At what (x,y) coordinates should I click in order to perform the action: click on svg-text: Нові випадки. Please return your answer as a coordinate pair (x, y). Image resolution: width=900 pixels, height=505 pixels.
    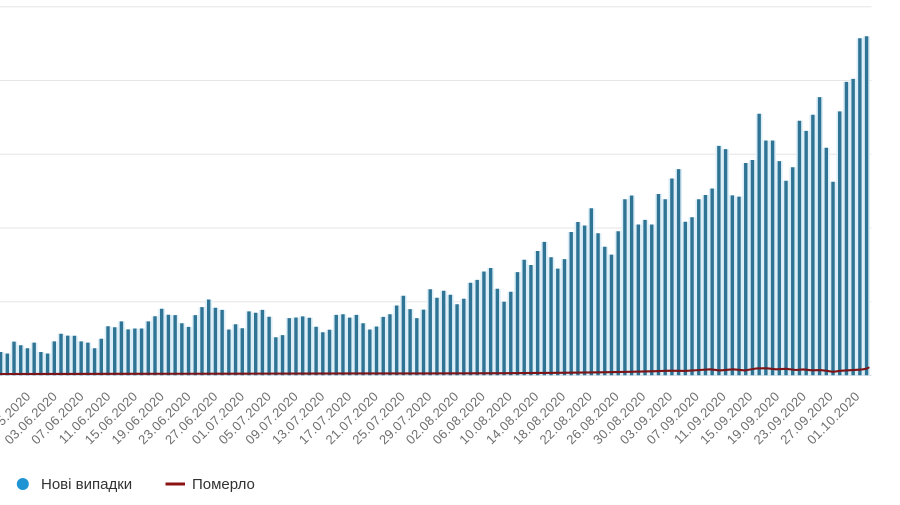
    Looking at the image, I should click on (86, 484).